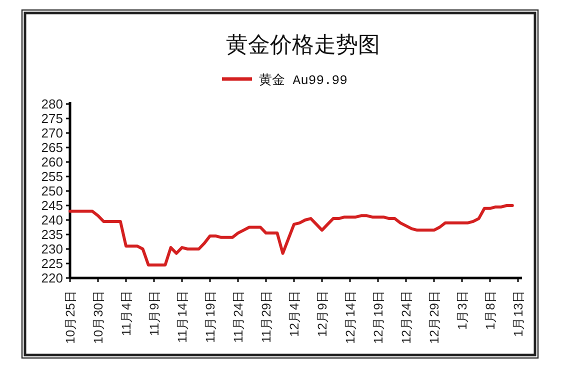 The image size is (573, 370). Describe the element at coordinates (239, 316) in the screenshot. I see `x-tick-label: 11月24日` at that location.